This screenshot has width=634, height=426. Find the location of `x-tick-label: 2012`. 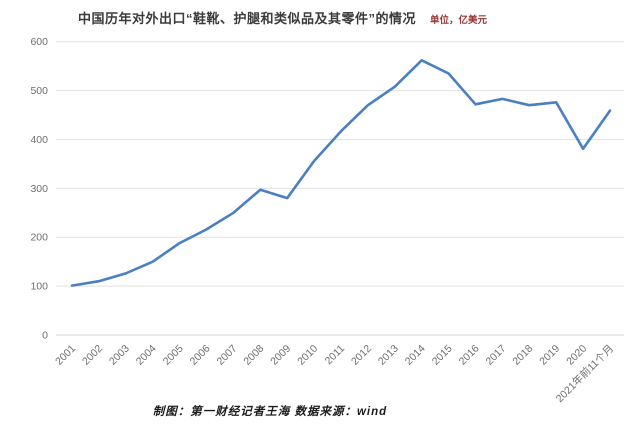

x-tick-label: 2012 is located at coordinates (361, 355).